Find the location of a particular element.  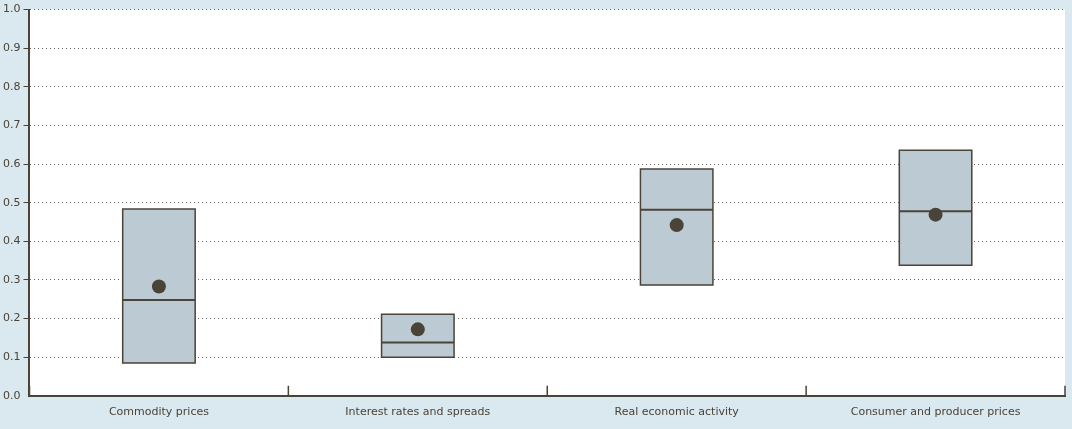

y-tick-label: 0.5 is located at coordinates (11, 202).